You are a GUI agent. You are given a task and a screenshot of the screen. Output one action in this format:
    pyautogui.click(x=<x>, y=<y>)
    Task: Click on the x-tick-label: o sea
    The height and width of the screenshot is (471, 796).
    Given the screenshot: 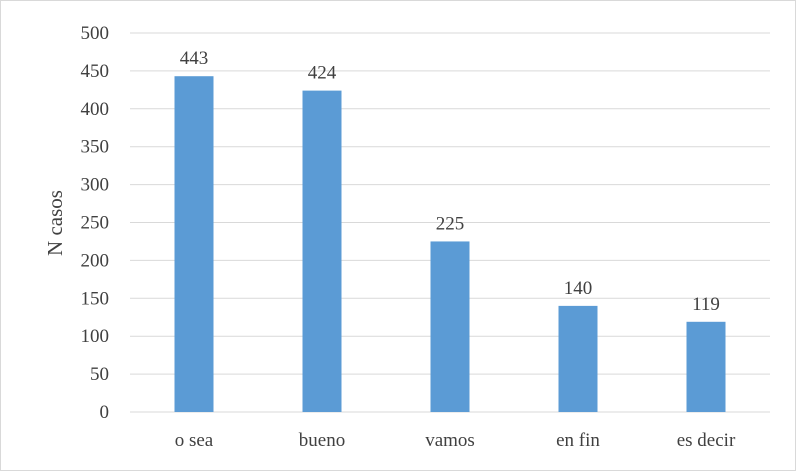 What is the action you would take?
    pyautogui.click(x=194, y=440)
    